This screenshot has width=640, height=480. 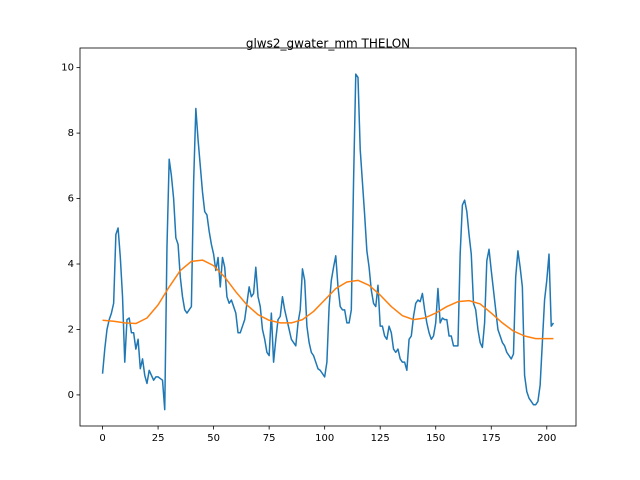 I want to click on y-tick-label: 10, so click(x=67, y=68).